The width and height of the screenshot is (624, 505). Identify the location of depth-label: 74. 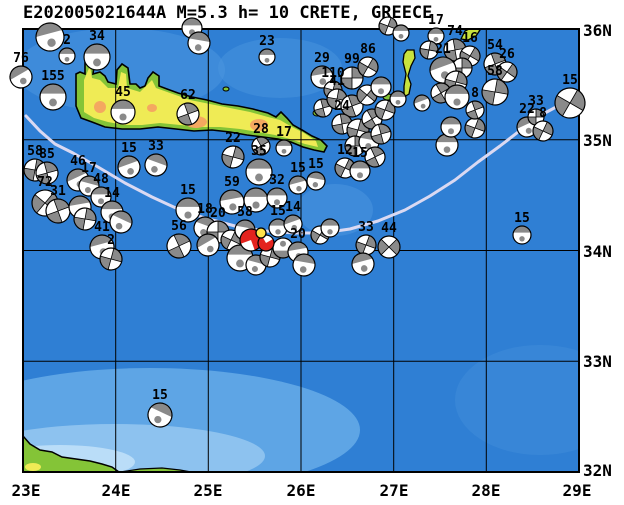
(455, 31).